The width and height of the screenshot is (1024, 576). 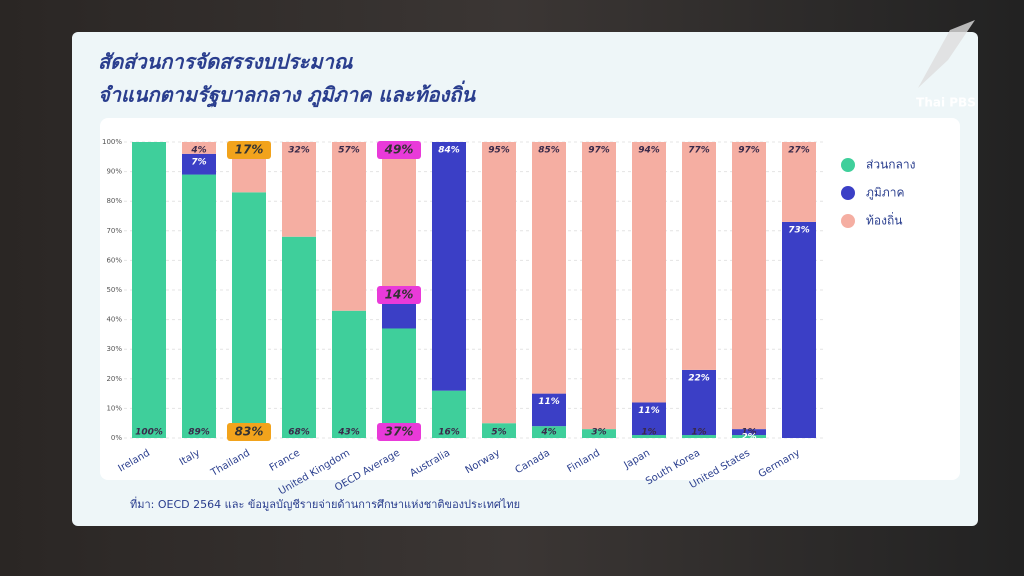 I want to click on value-label: 77%, so click(x=699, y=151).